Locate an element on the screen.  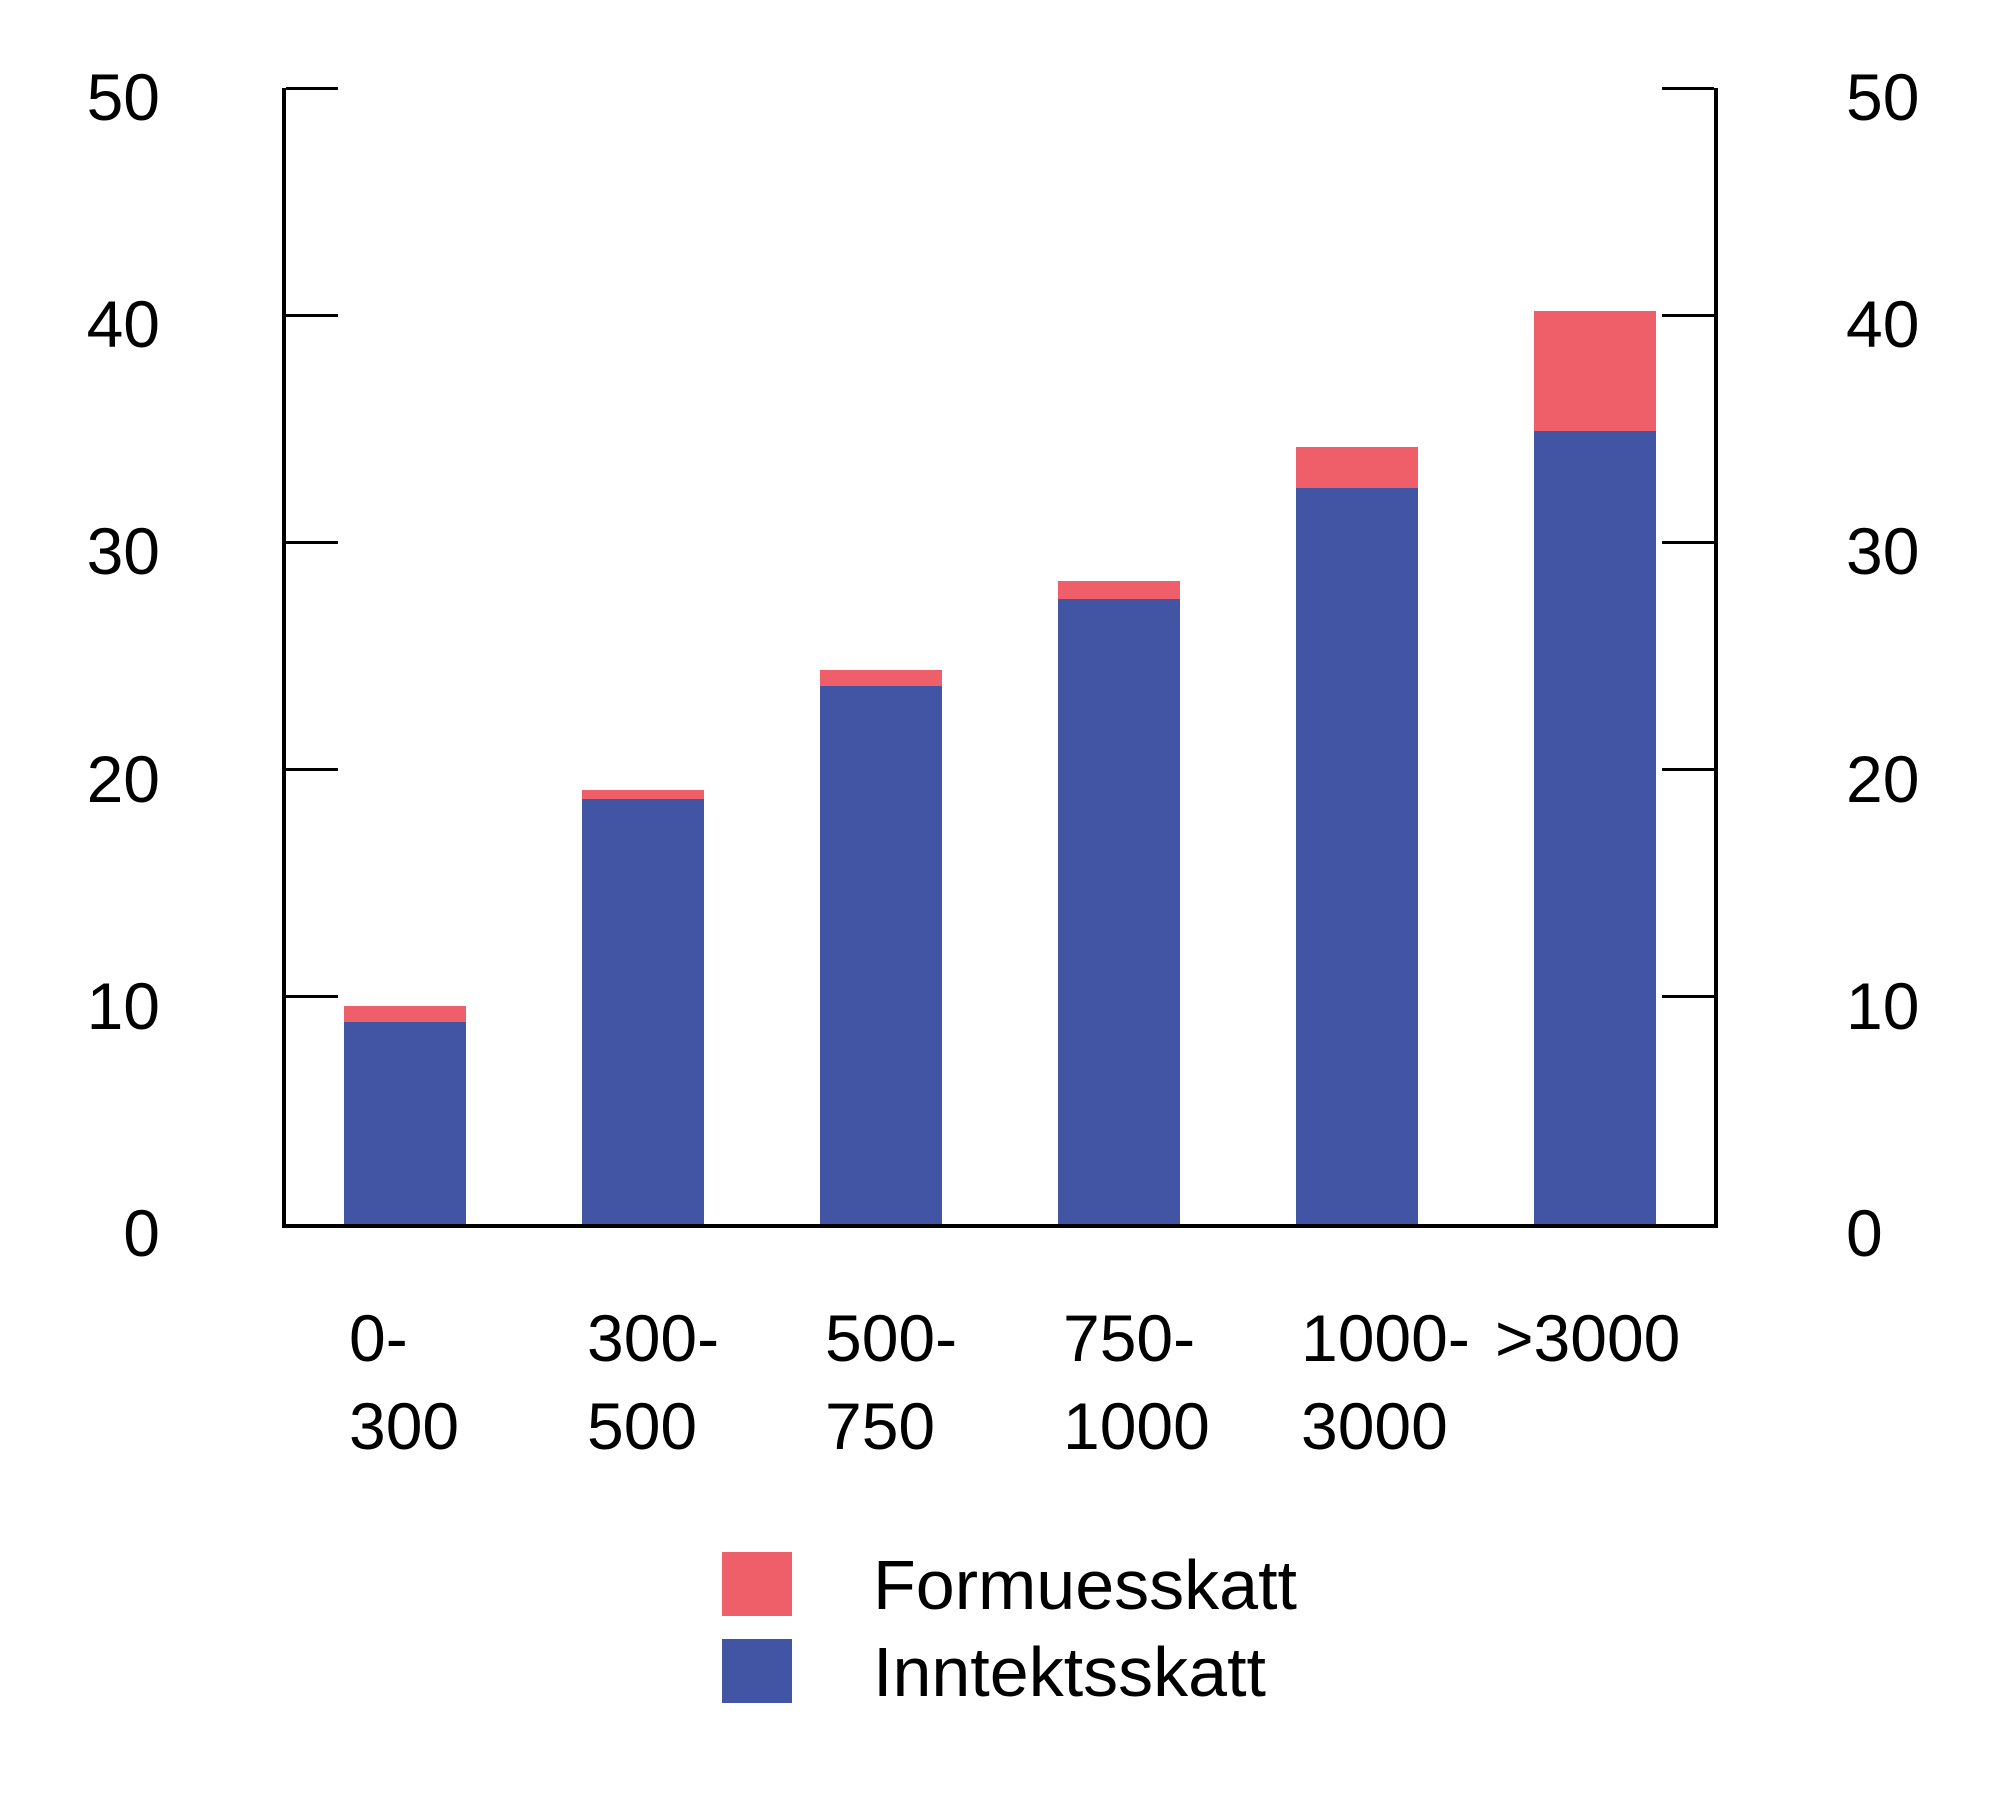
x-axis-baseline is located at coordinates (1000, 1226).